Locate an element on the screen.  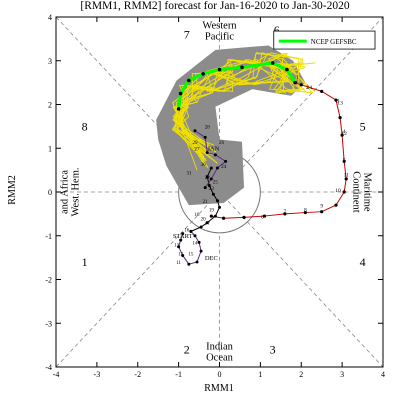
observed-day-label: 17 is located at coordinates (208, 224).